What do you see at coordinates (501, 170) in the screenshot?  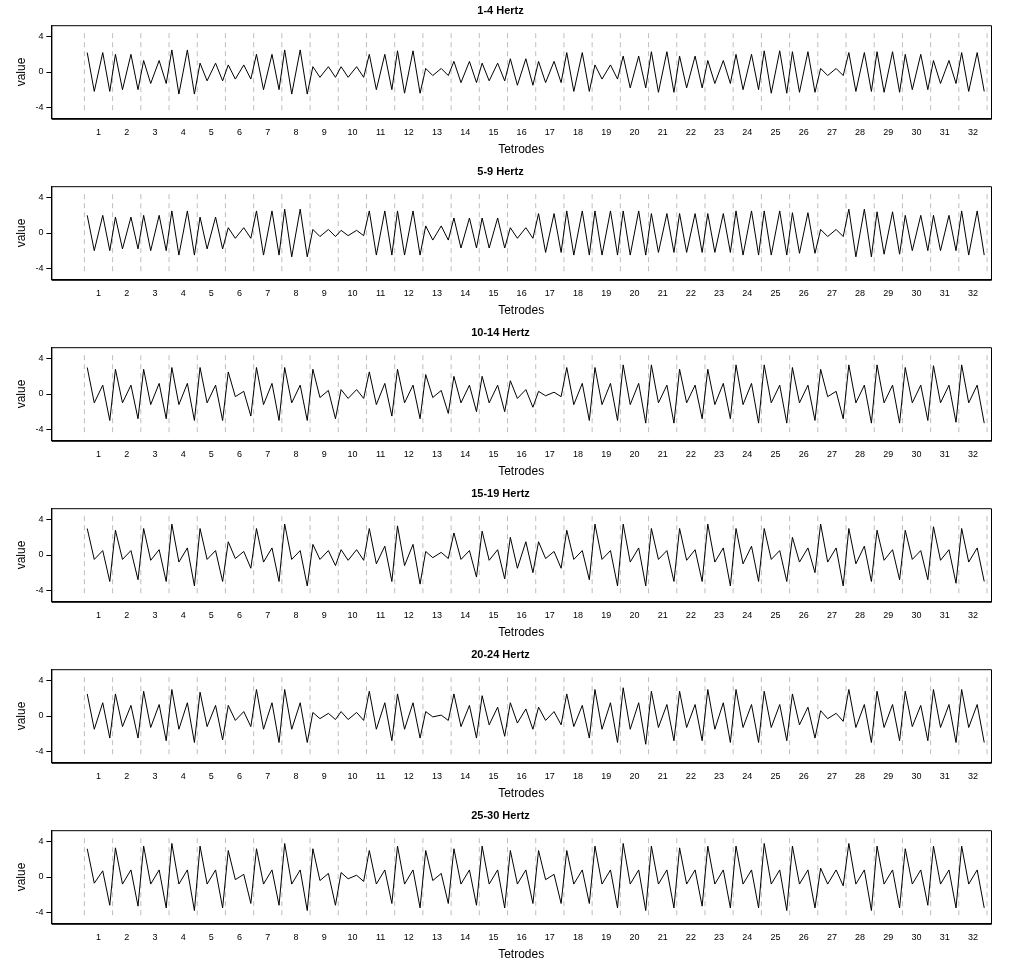 I see `chart-title: 5-9 Hertz` at bounding box center [501, 170].